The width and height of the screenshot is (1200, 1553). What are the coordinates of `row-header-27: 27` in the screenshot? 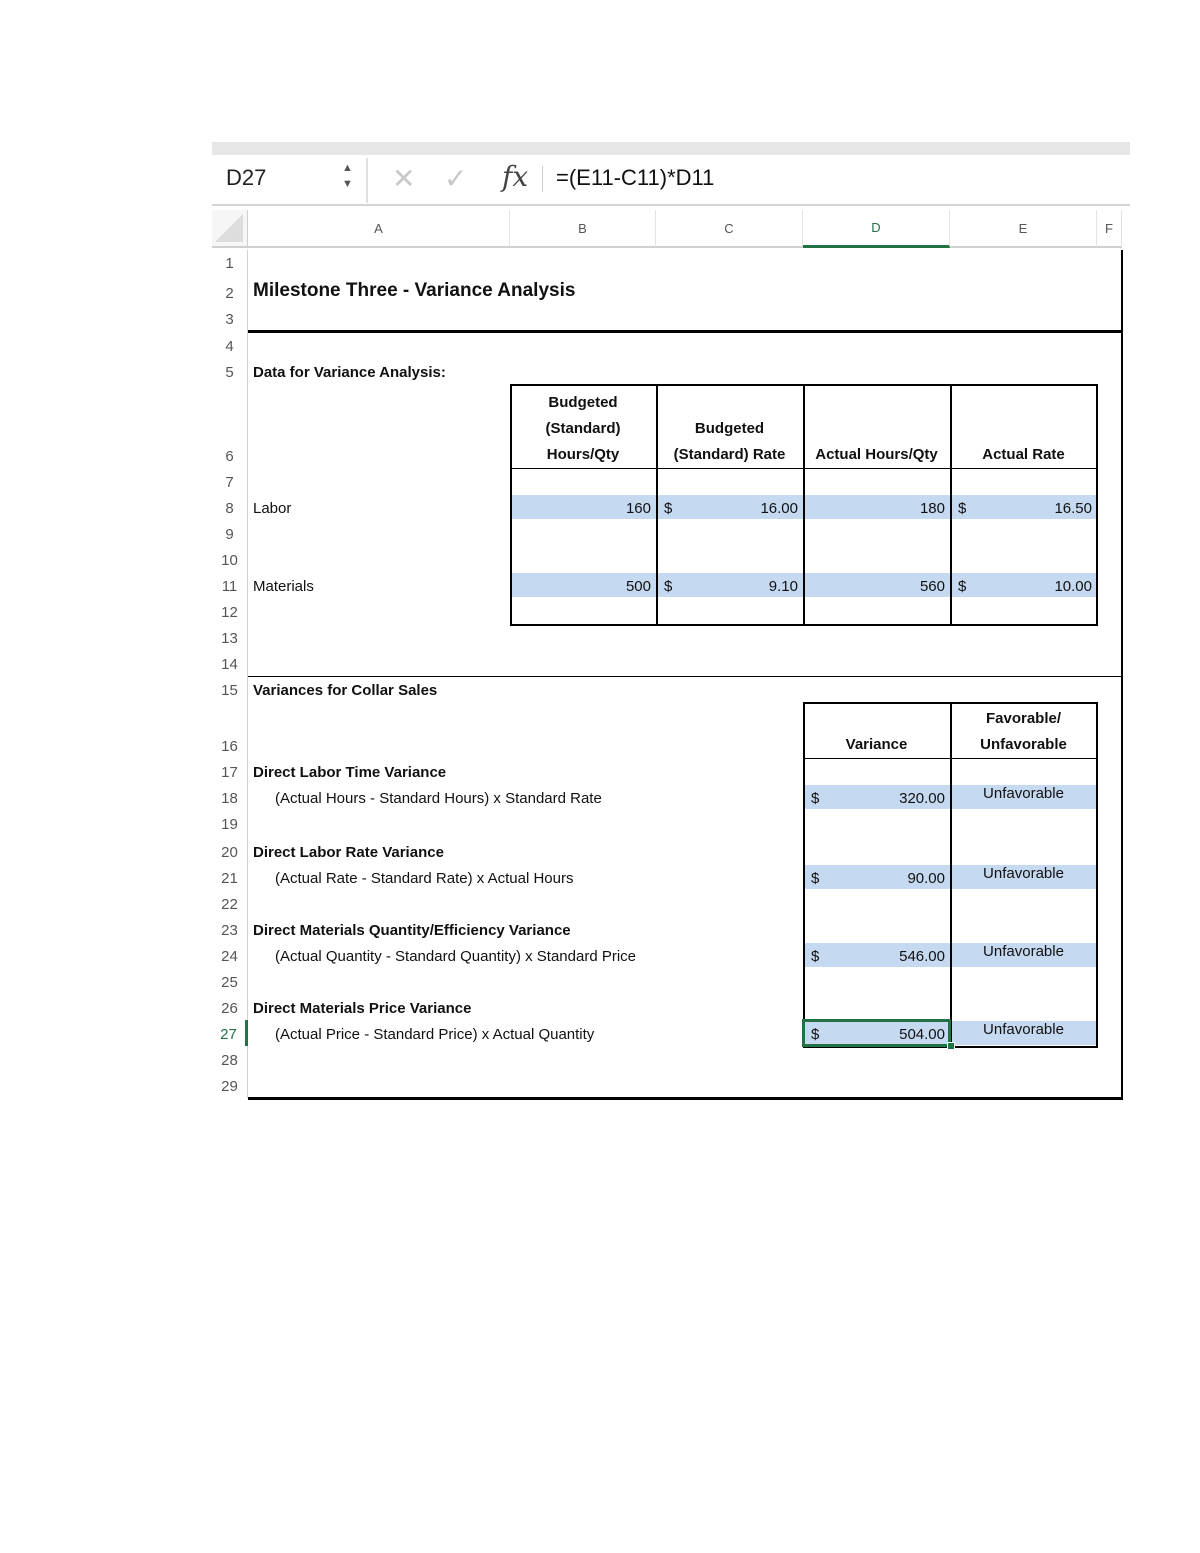 It's located at (230, 1033).